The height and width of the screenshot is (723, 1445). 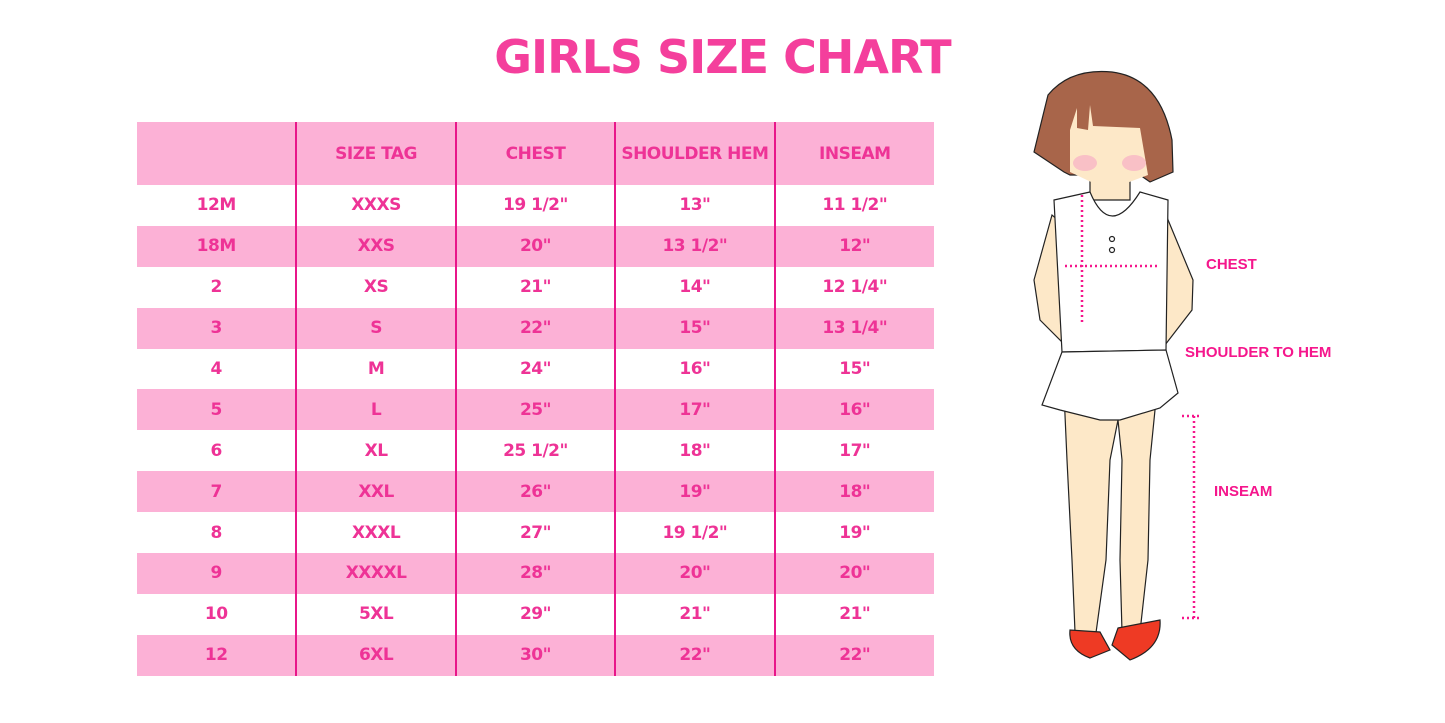 I want to click on table-cell: 28", so click(x=535, y=573).